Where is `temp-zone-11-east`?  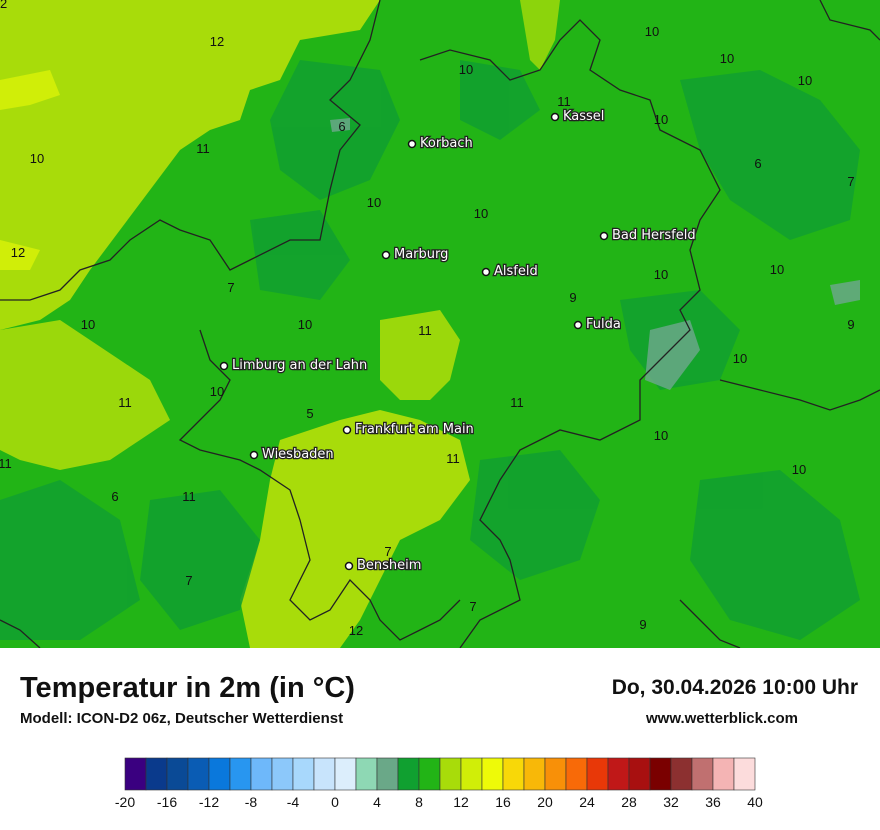 temp-zone-11-east is located at coordinates (540, 35).